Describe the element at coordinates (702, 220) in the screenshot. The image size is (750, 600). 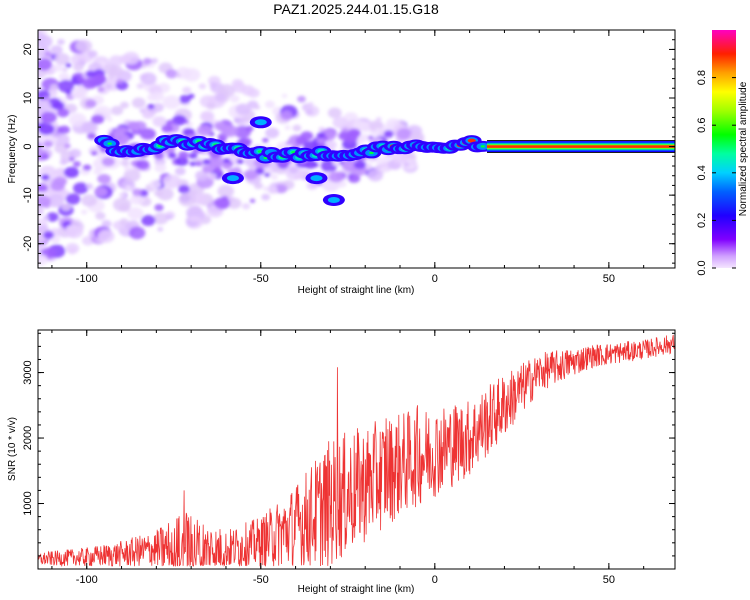
I see `colorbar-tick-label: 0.2` at that location.